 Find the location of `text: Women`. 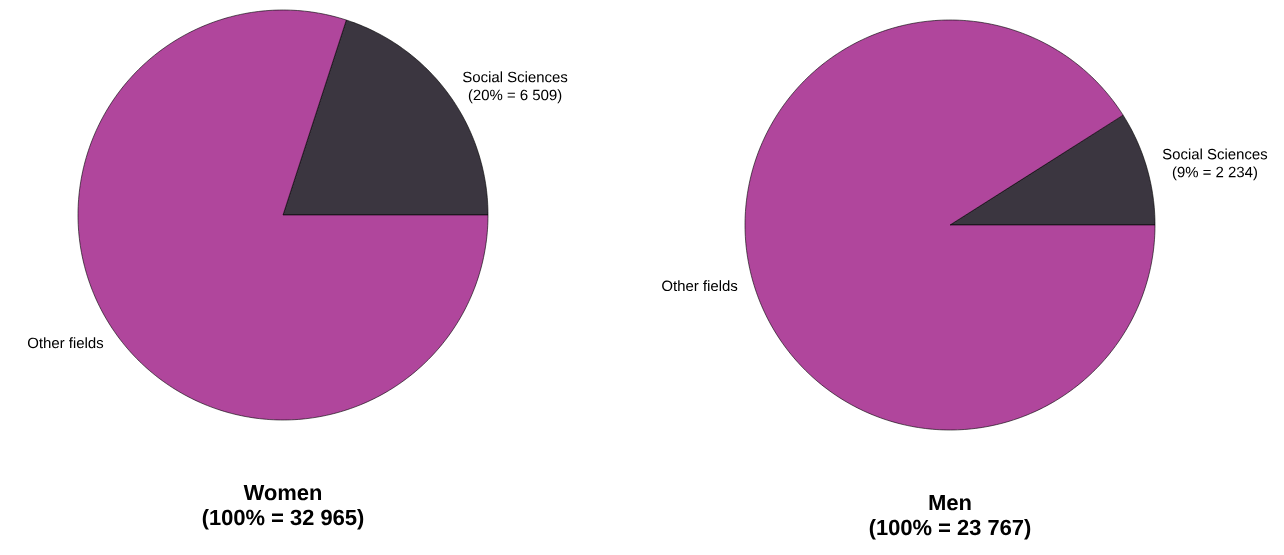

text: Women is located at coordinates (282, 493).